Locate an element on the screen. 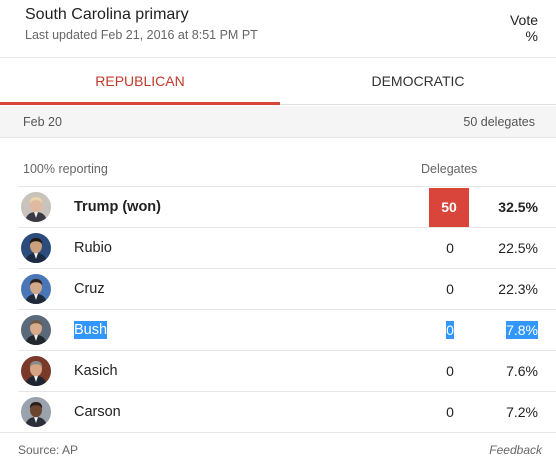  tab-democratic: DEMOCRATIC is located at coordinates (418, 81).